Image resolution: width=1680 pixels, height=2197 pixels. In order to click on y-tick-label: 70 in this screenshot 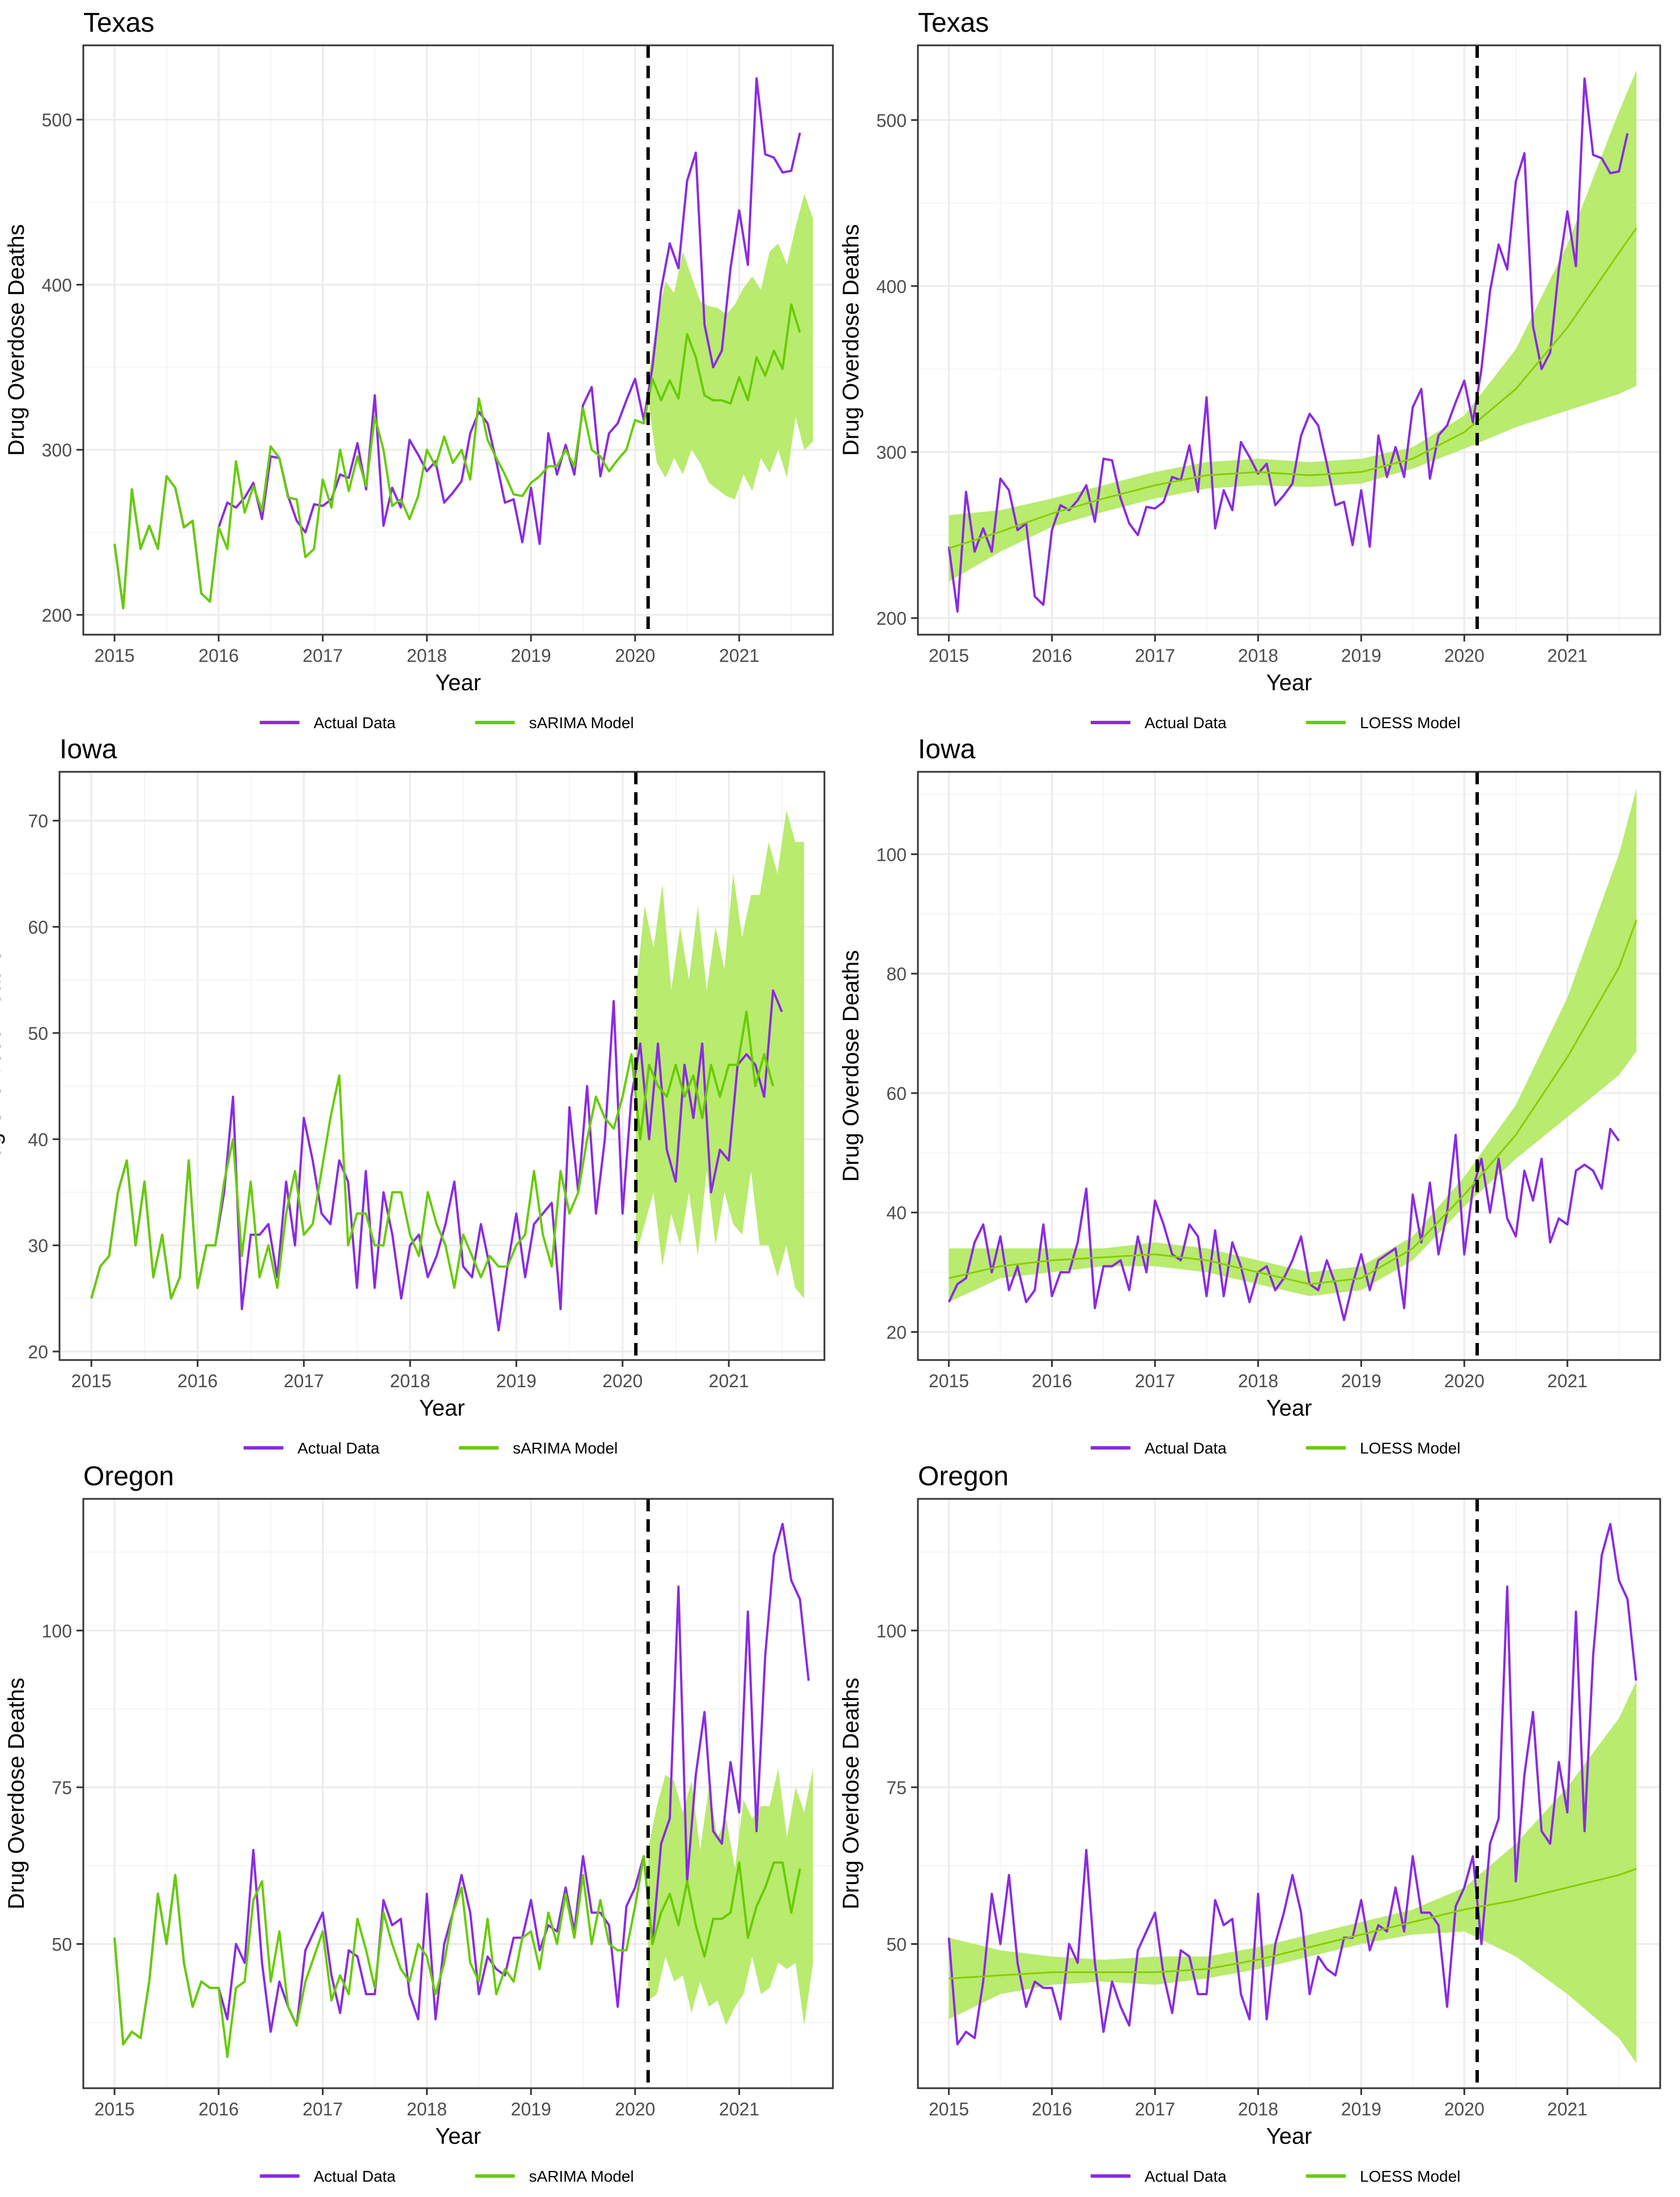, I will do `click(38, 821)`.